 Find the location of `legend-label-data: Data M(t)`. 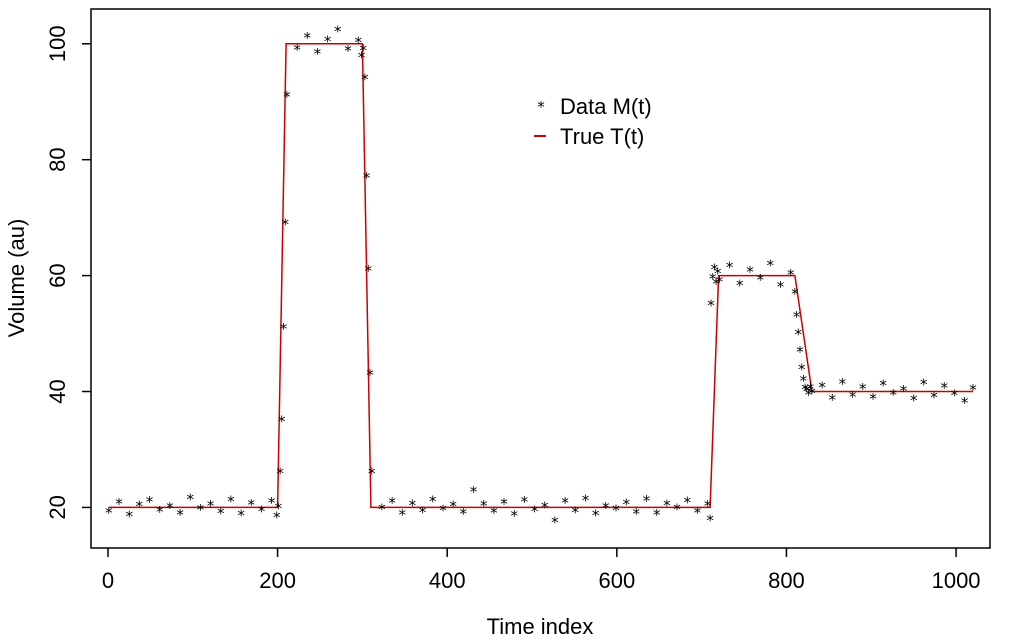

legend-label-data: Data M(t) is located at coordinates (606, 106).